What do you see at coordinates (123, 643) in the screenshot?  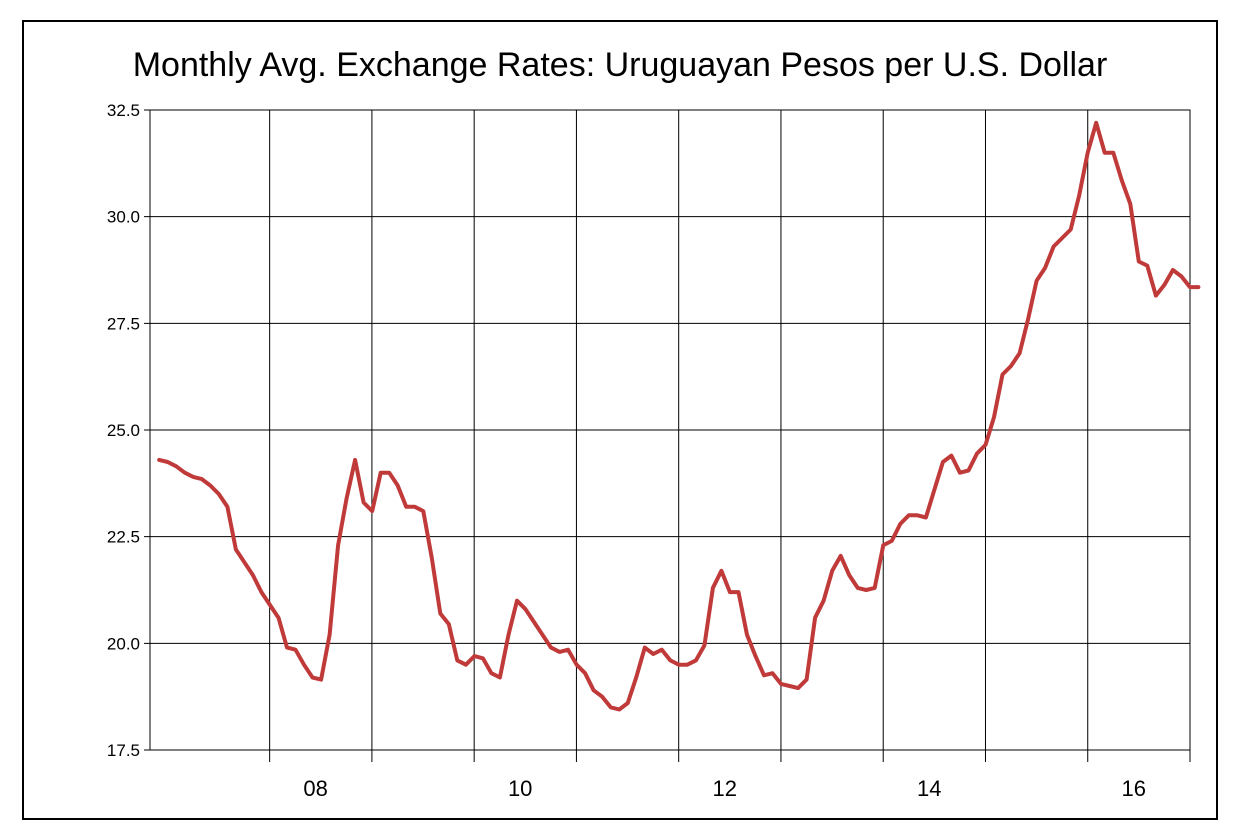 I see `y-tick-label: 20.0` at bounding box center [123, 643].